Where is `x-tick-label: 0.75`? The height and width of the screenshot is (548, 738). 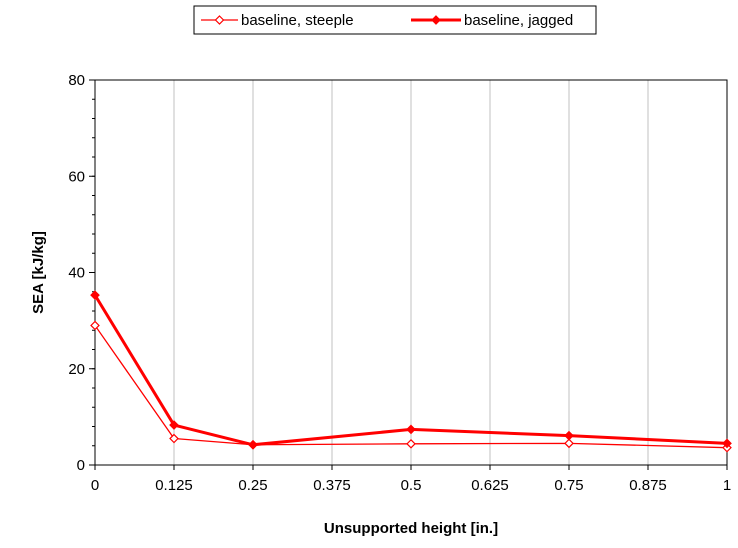 x-tick-label: 0.75 is located at coordinates (568, 485).